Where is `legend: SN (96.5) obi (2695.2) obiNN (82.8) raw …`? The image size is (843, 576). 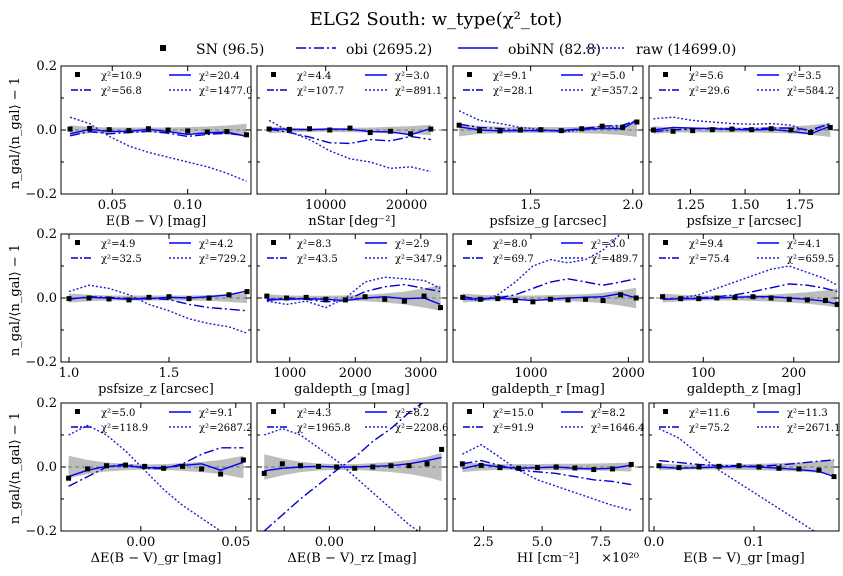
legend: SN (96.5) obi (2695.2) obiNN (82.8) raw … is located at coordinates (448, 50).